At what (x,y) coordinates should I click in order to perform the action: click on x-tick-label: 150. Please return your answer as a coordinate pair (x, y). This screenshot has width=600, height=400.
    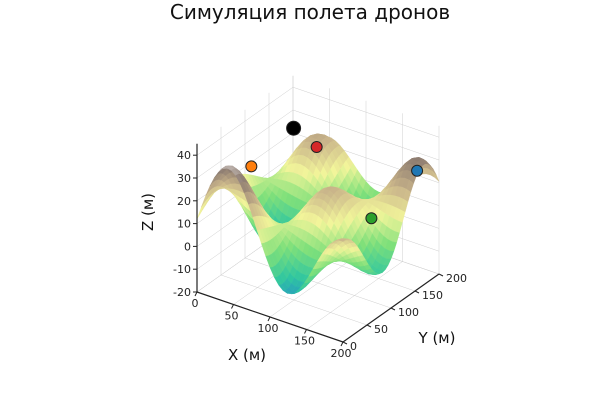
    Looking at the image, I should click on (304, 341).